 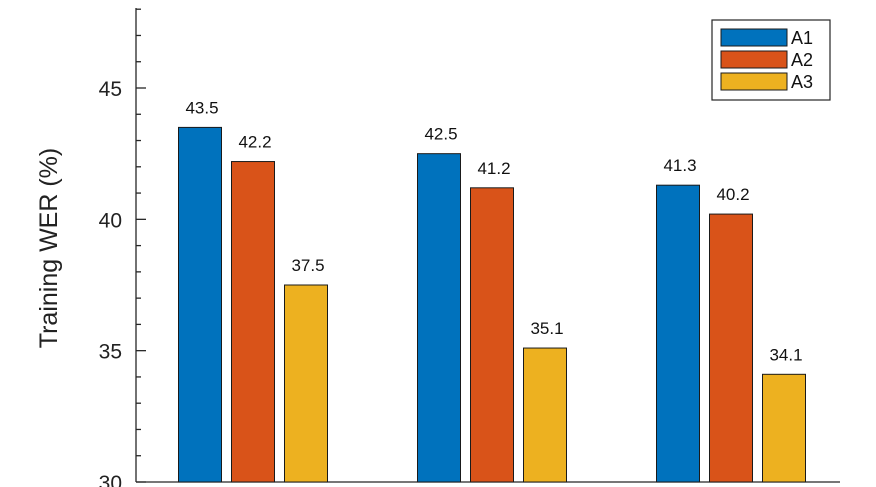 I want to click on legend-swatch-a2, so click(x=754, y=59).